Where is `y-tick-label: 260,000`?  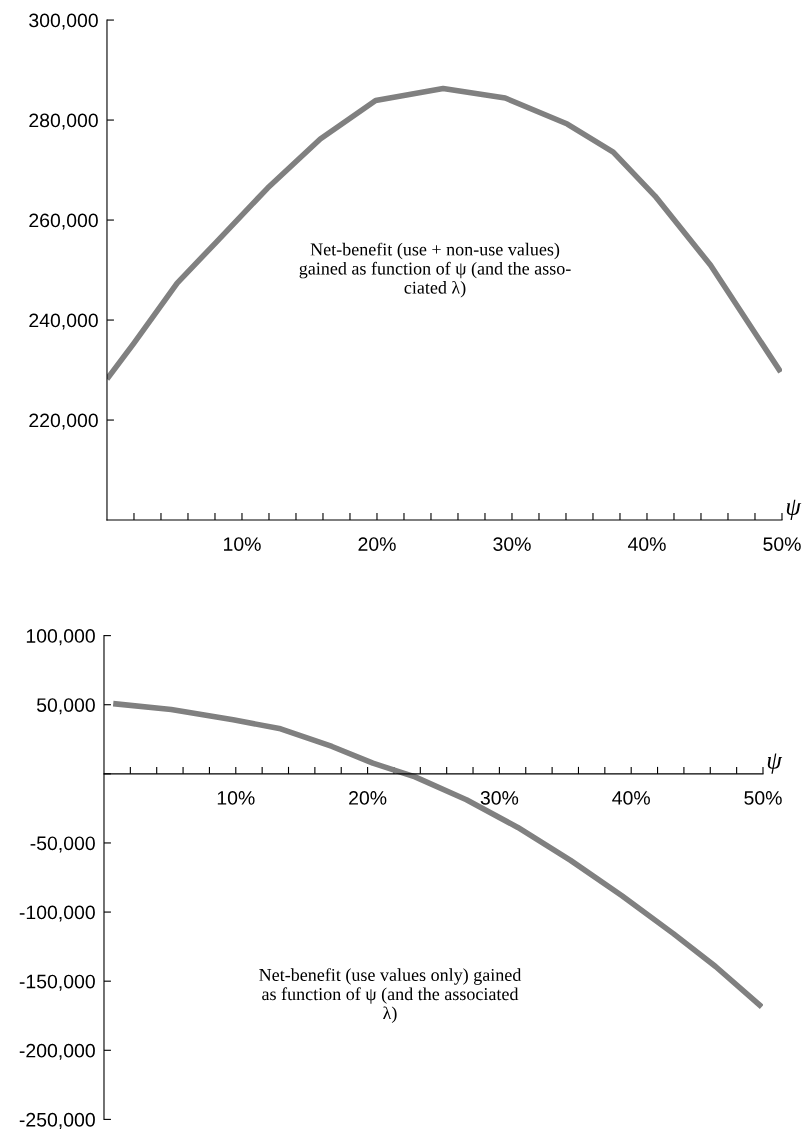
y-tick-label: 260,000 is located at coordinates (63, 221).